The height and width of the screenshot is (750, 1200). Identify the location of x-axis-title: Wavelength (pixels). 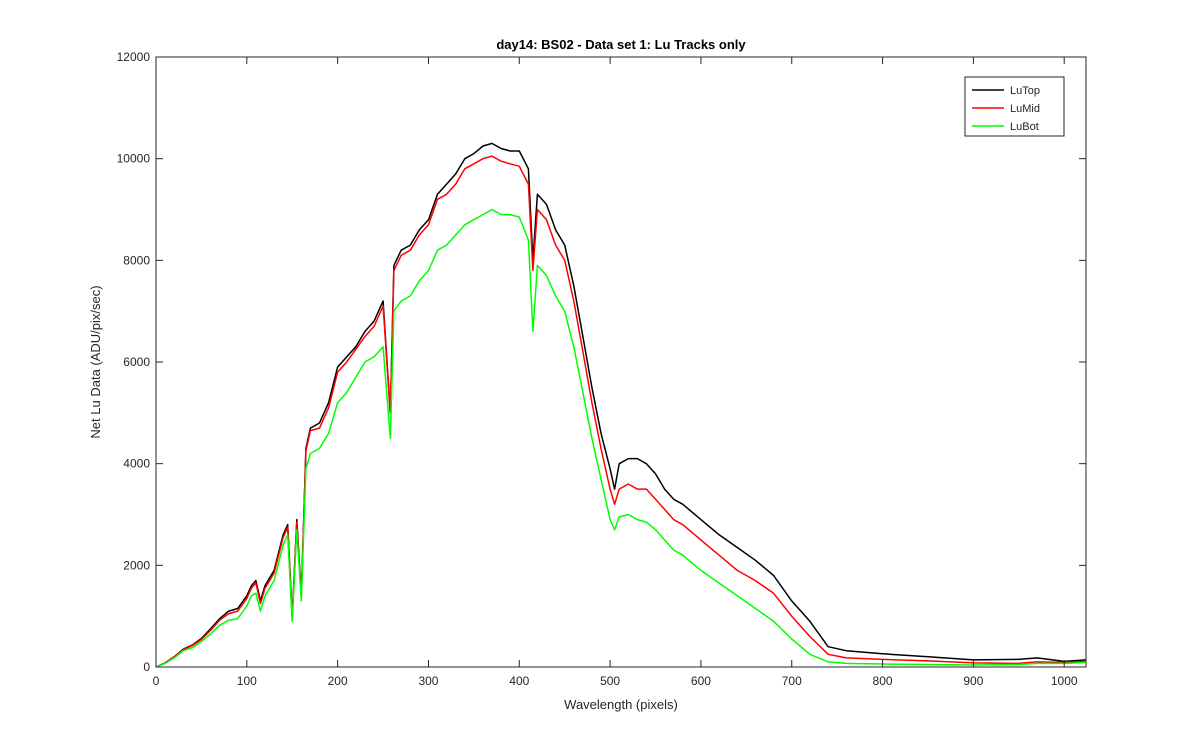
(621, 704).